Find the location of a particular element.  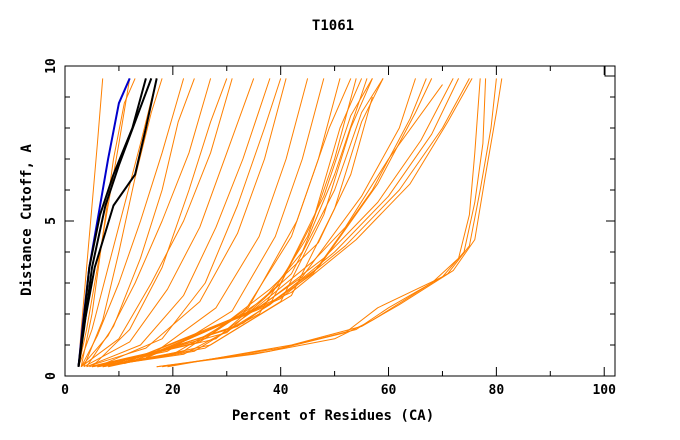

y-tick-label-10: 10 is located at coordinates (51, 66).